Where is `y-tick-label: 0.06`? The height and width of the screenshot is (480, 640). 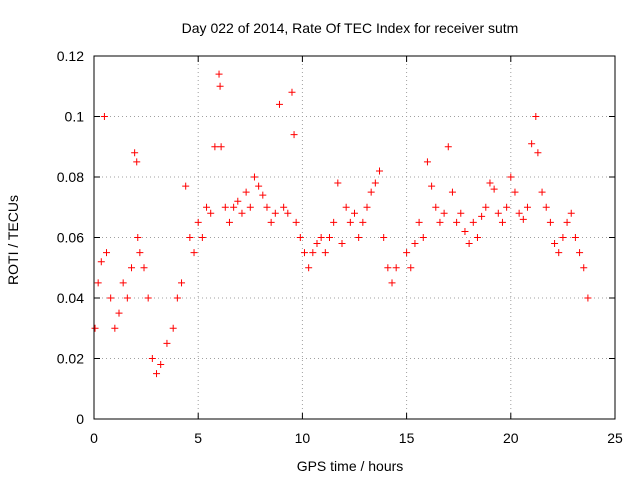 y-tick-label: 0.06 is located at coordinates (70, 238).